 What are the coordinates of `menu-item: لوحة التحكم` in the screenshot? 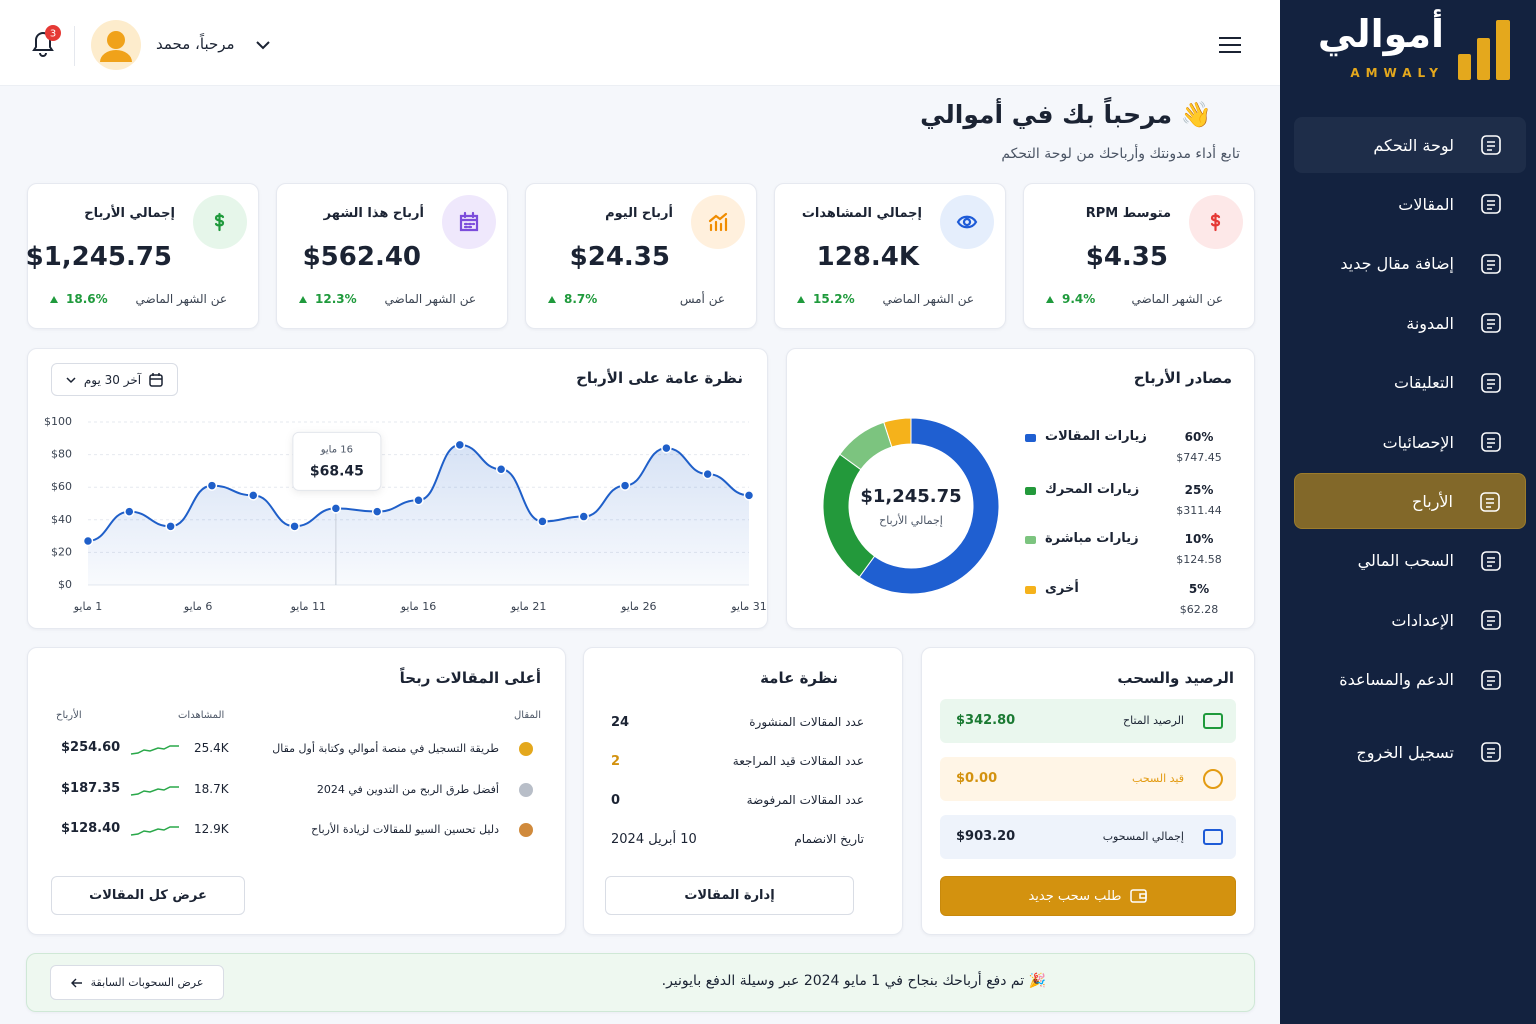 It's located at (1410, 145).